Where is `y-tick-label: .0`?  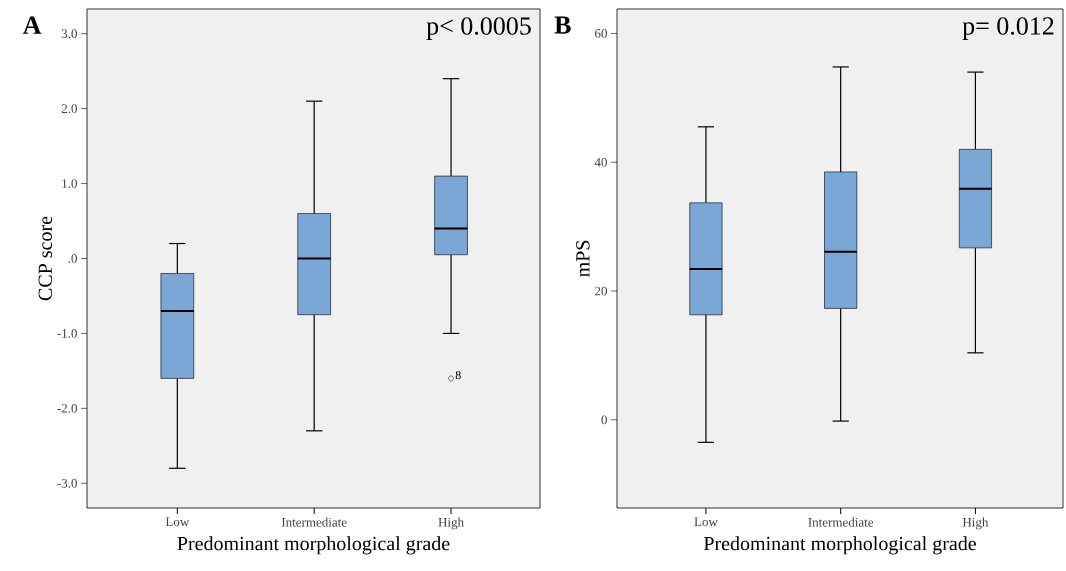
y-tick-label: .0 is located at coordinates (72, 258).